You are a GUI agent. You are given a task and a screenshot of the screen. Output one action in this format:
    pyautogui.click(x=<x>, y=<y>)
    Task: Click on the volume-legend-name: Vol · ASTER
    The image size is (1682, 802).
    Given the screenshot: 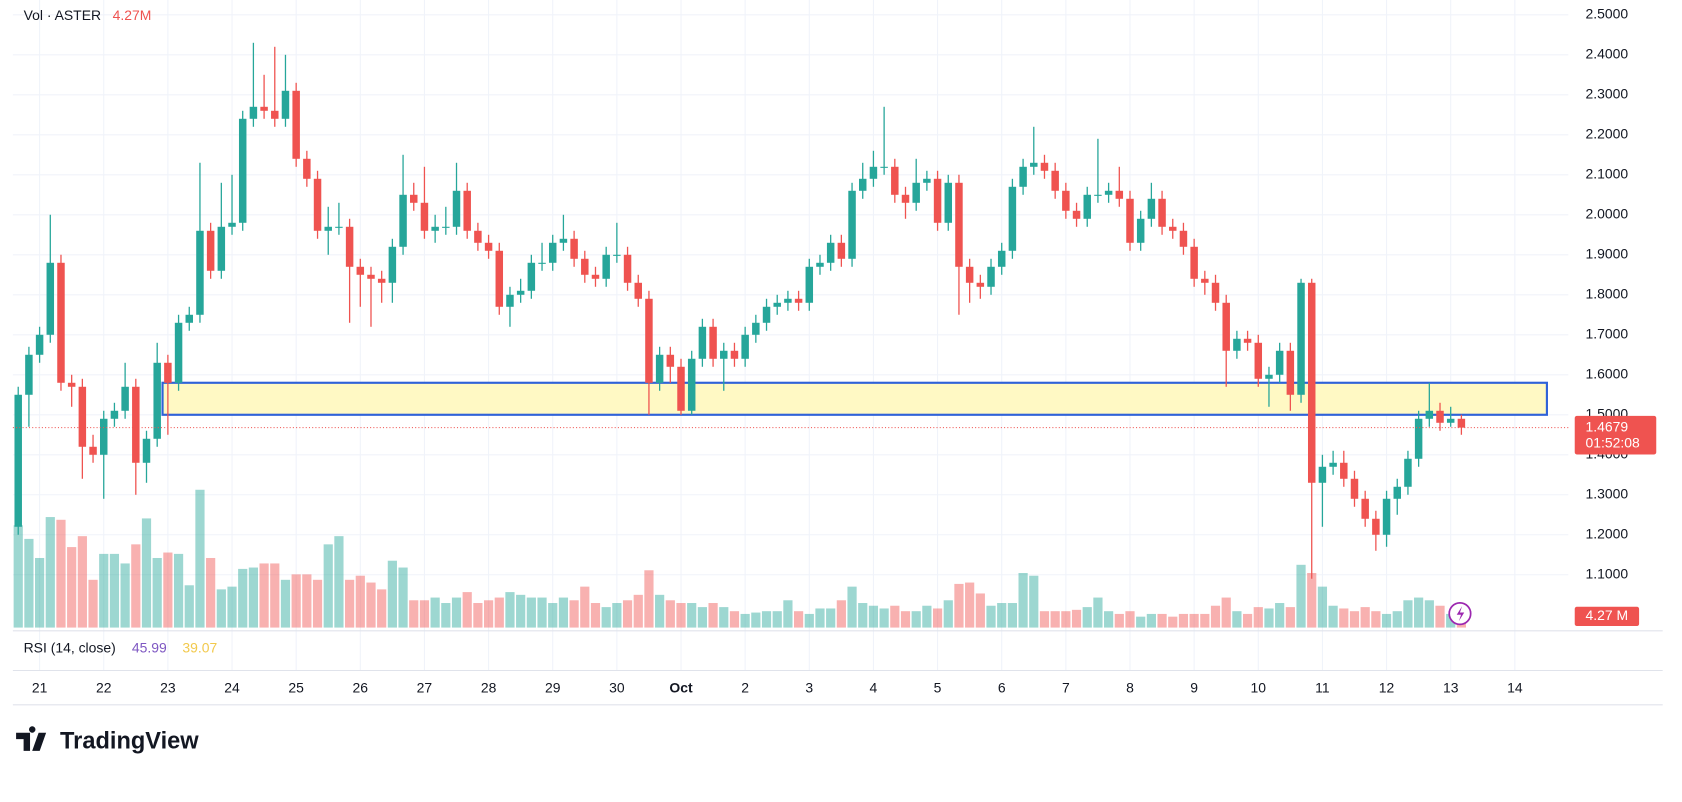 What is the action you would take?
    pyautogui.click(x=62, y=15)
    